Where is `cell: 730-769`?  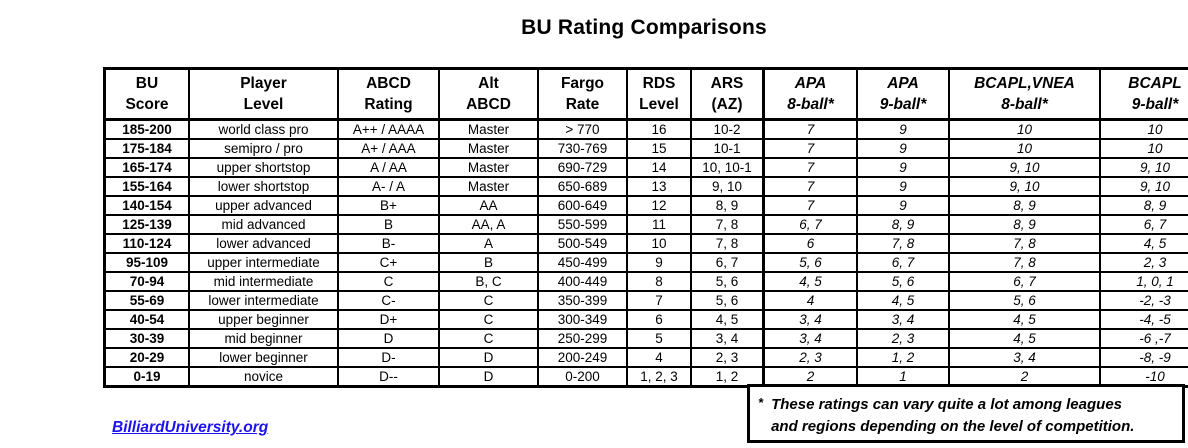
cell: 730-769 is located at coordinates (582, 148).